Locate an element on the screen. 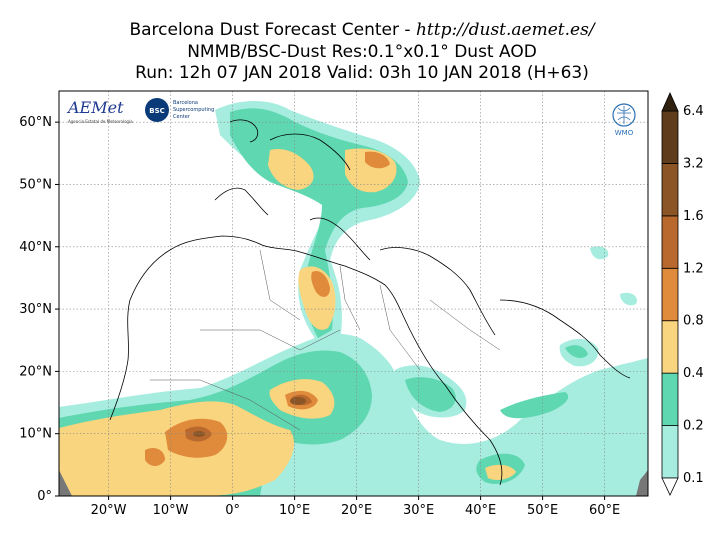 The width and height of the screenshot is (724, 533). wmo-logo-globe is located at coordinates (624, 115).